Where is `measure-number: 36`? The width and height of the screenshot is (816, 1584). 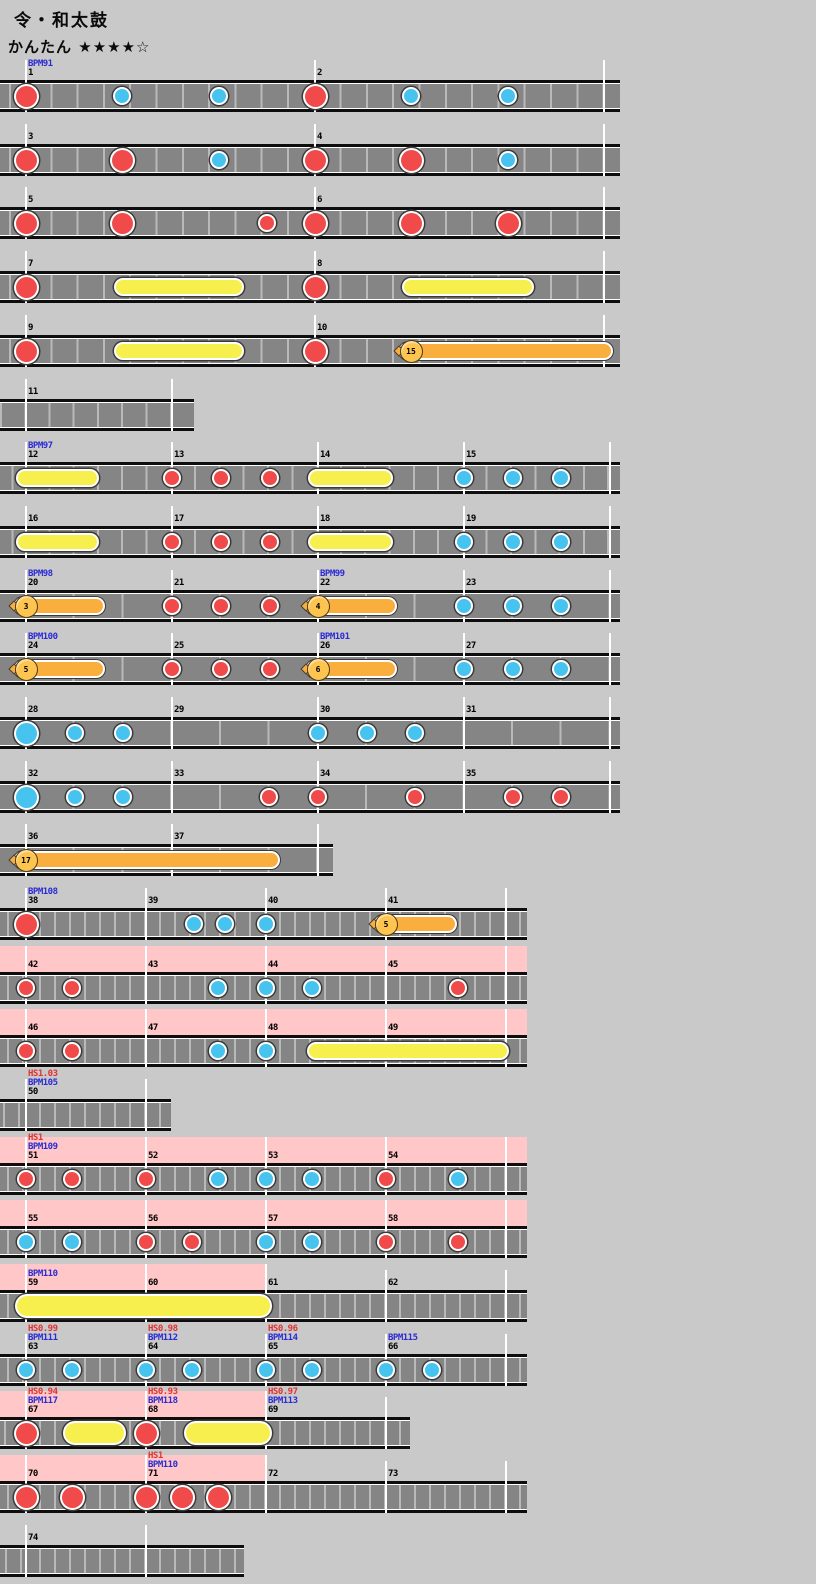
measure-number: 36 is located at coordinates (33, 837).